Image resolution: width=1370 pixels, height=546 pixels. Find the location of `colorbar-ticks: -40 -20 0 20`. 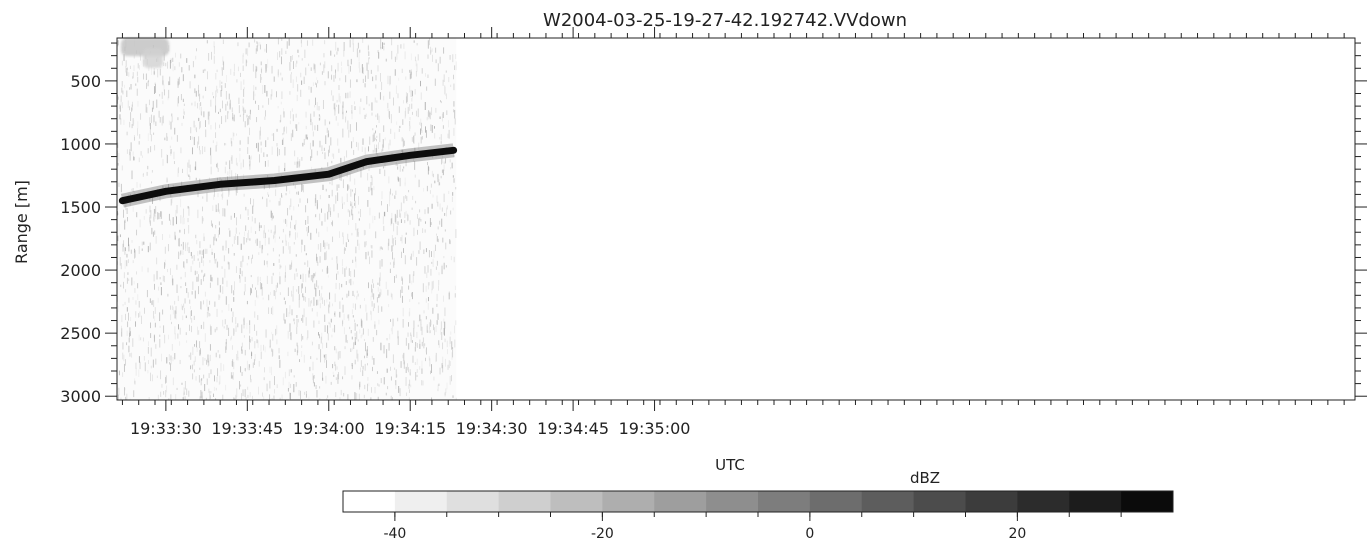

colorbar-ticks: -40 -20 0 20 is located at coordinates (752, 527).